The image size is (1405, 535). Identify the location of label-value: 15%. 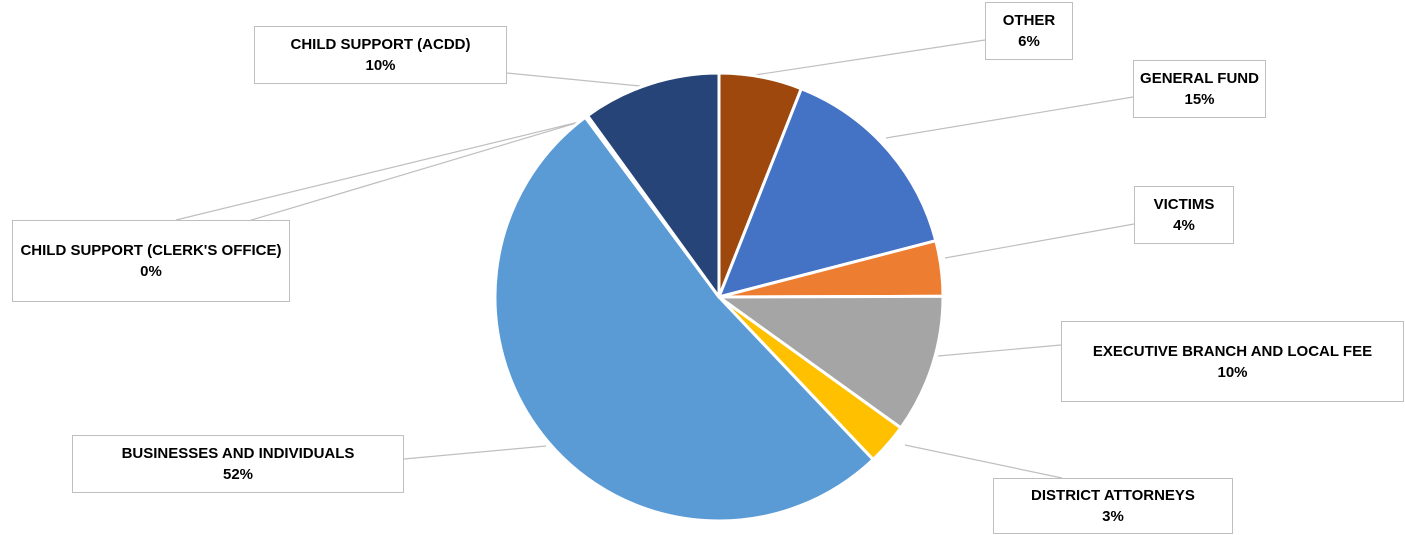
(1199, 99).